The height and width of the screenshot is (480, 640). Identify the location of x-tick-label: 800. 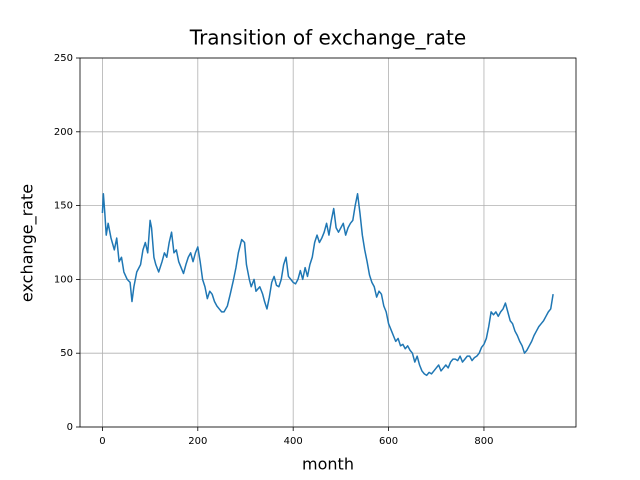
(483, 441).